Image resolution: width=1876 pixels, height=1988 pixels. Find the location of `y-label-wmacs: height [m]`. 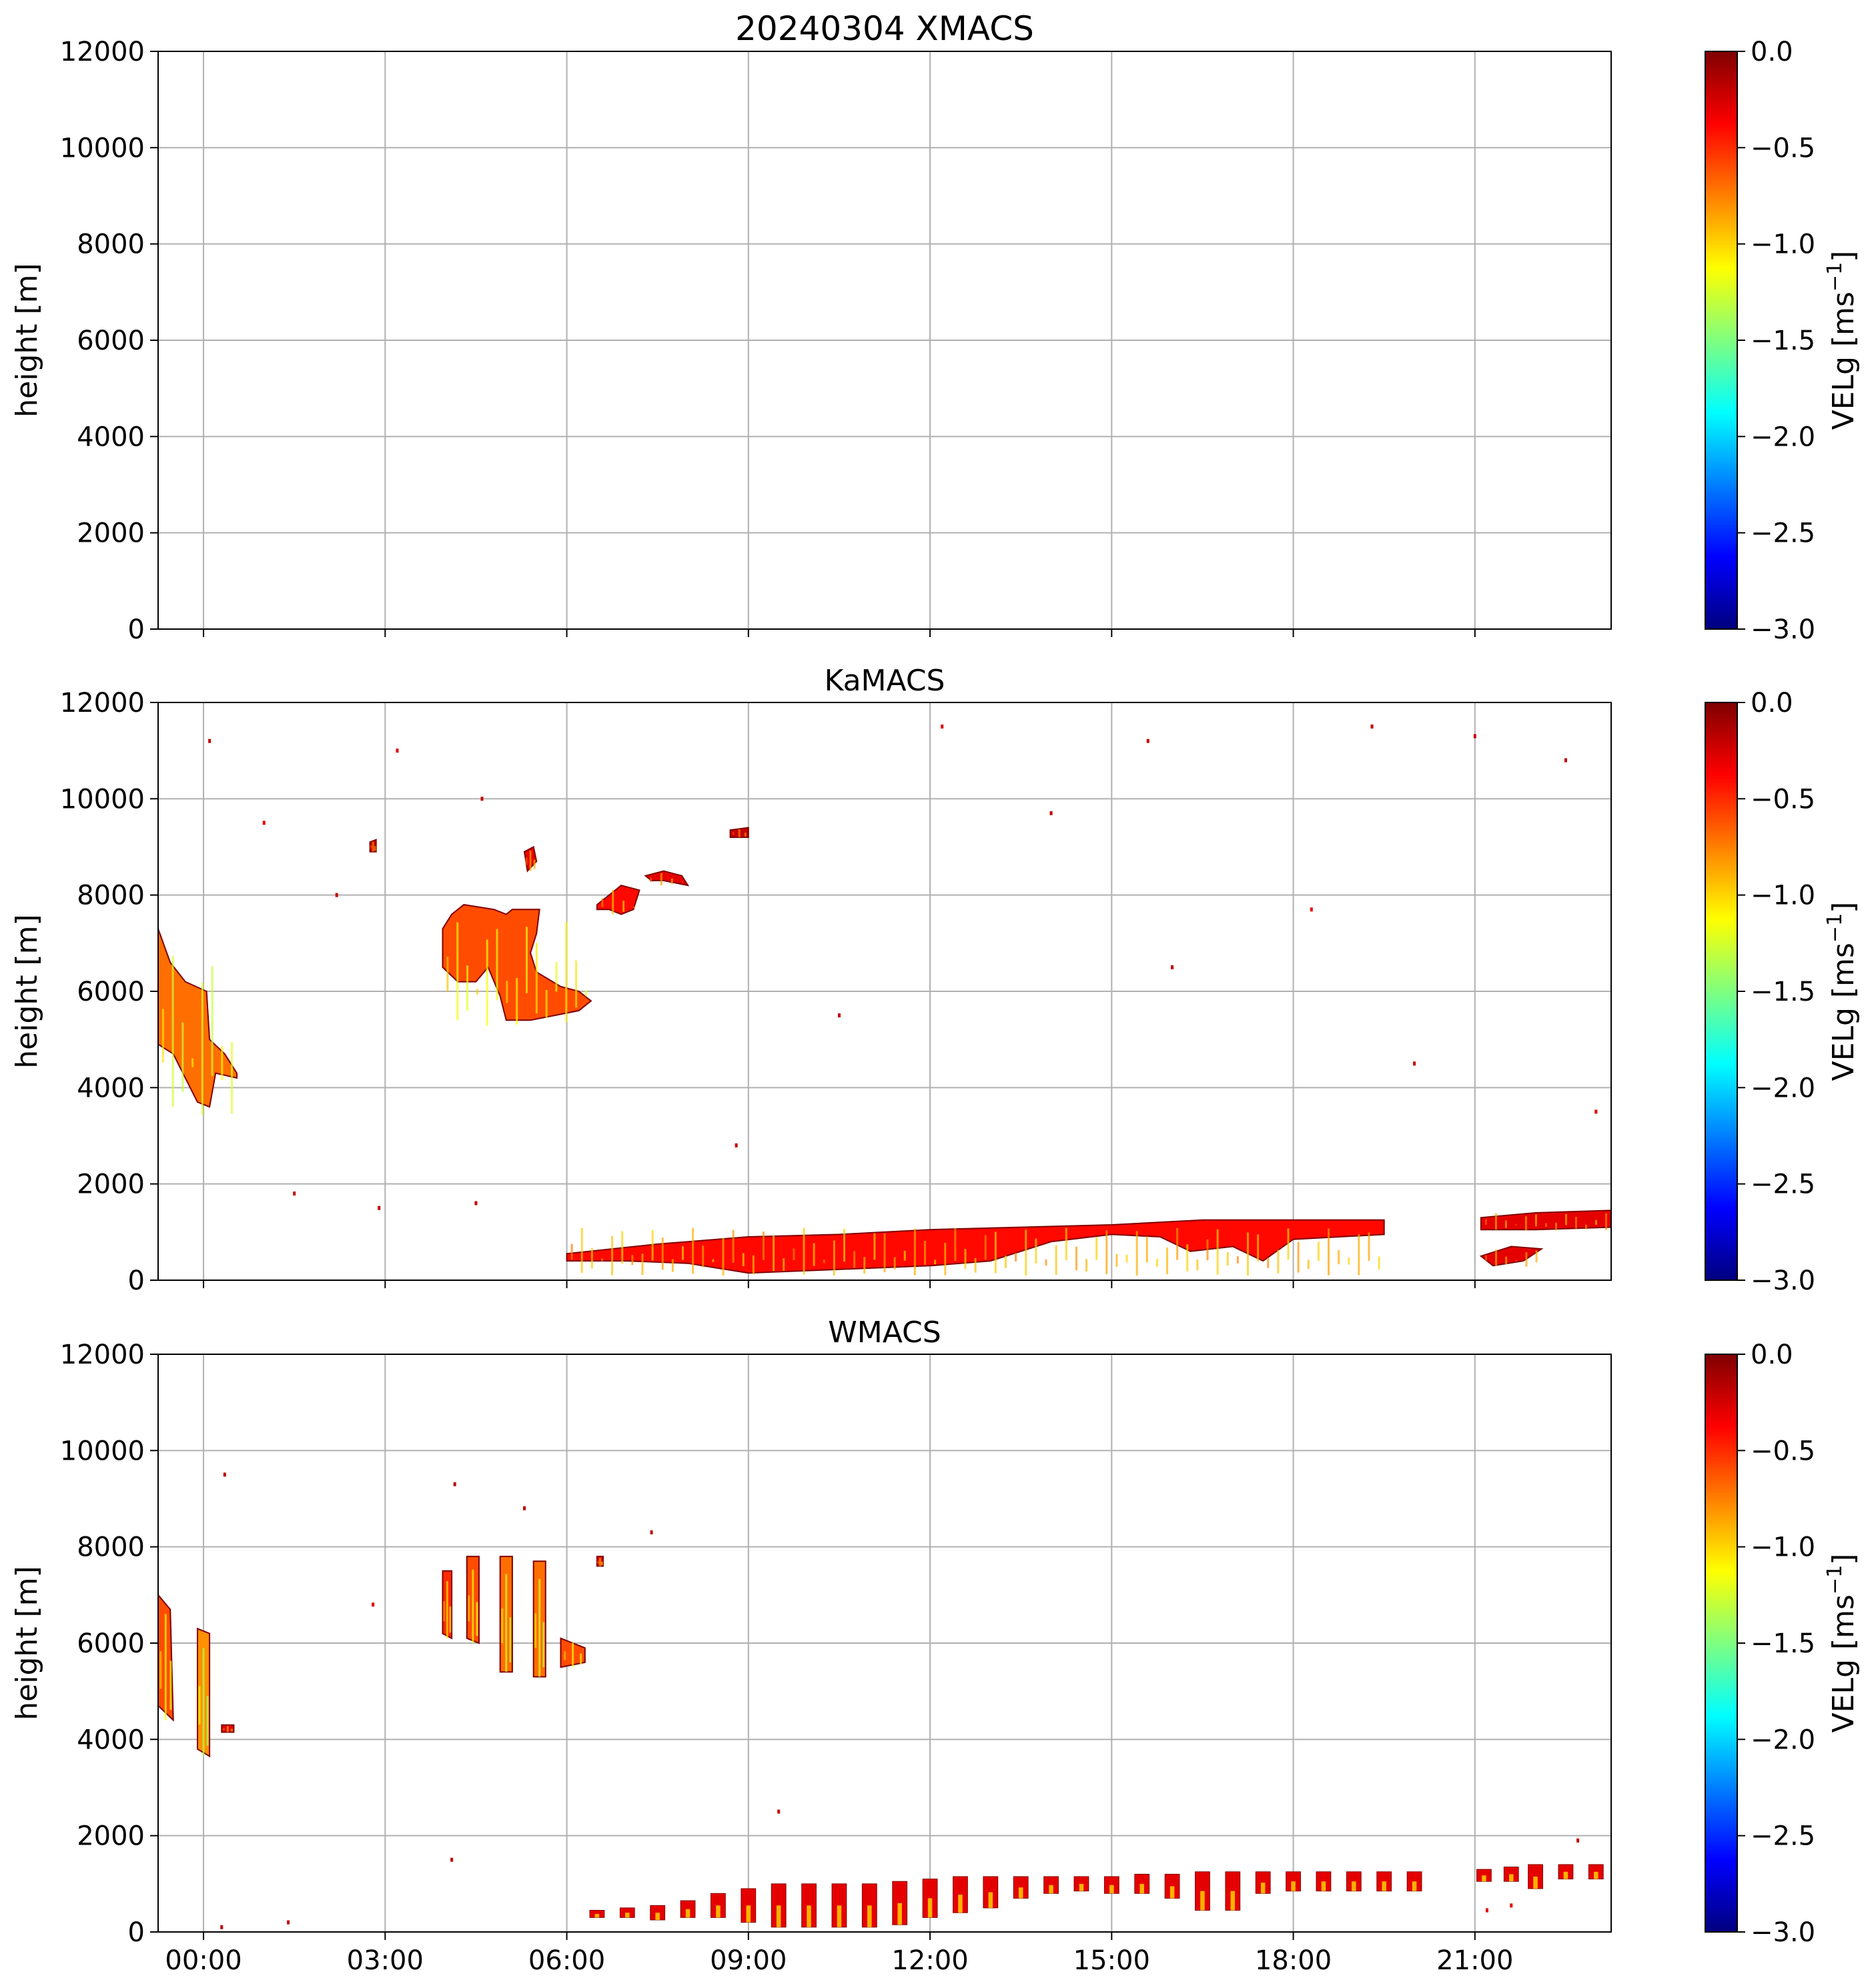

y-label-wmacs: height [m] is located at coordinates (27, 1643).